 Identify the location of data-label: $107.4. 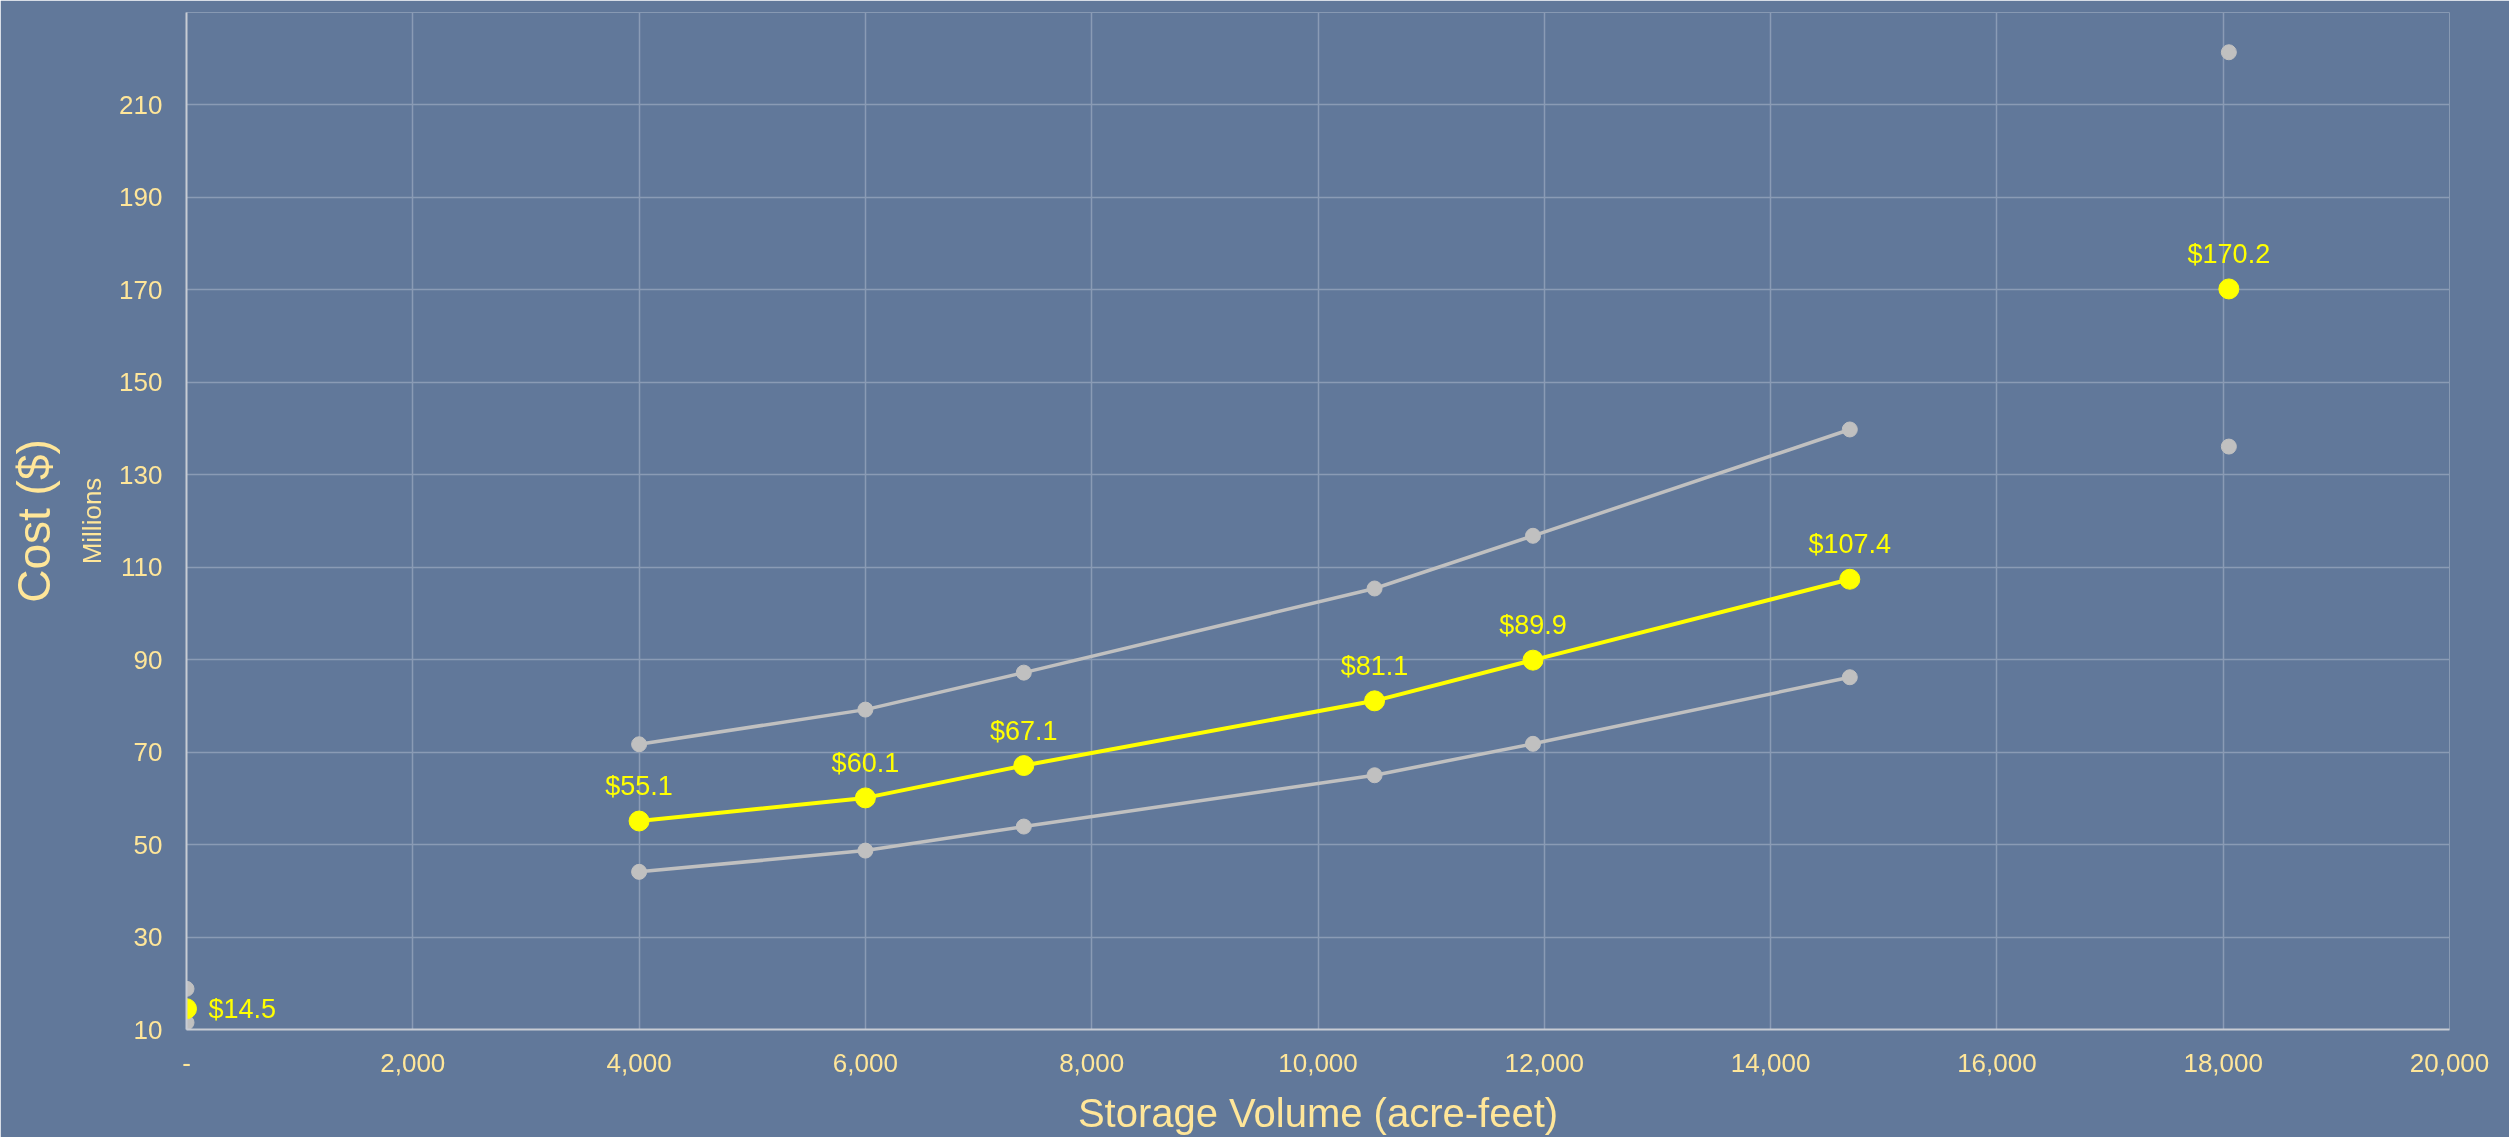
(1850, 544).